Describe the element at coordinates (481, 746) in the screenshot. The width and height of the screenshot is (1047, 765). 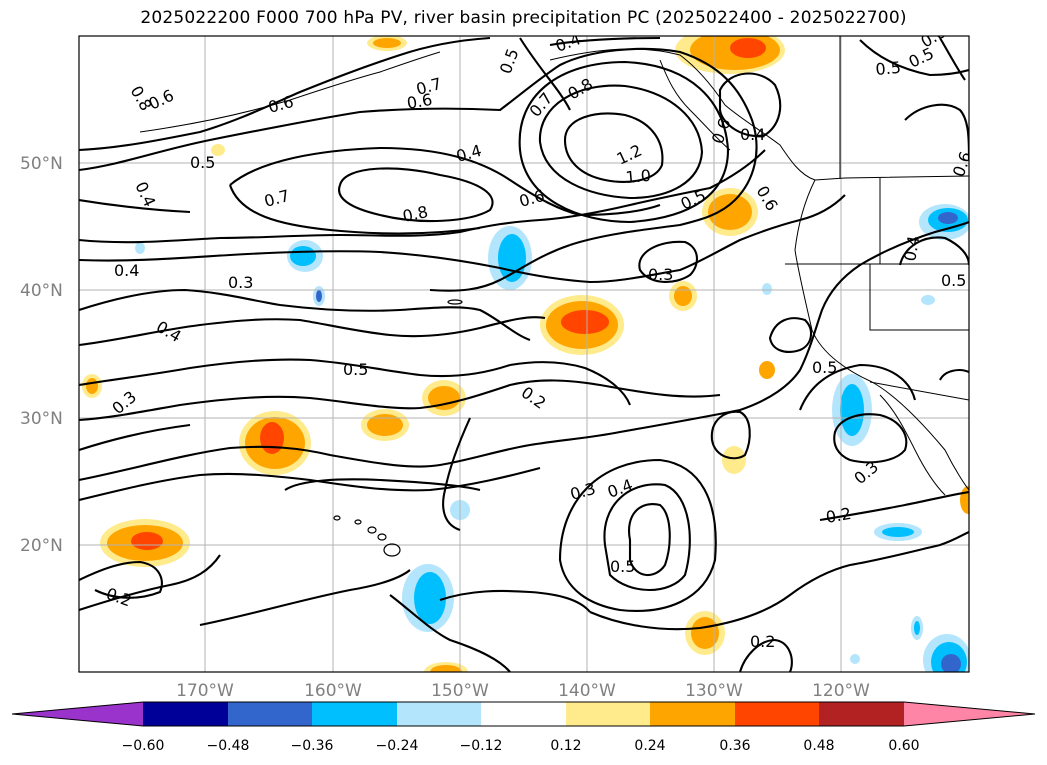
I see `colorbar-tick: −0.12` at that location.